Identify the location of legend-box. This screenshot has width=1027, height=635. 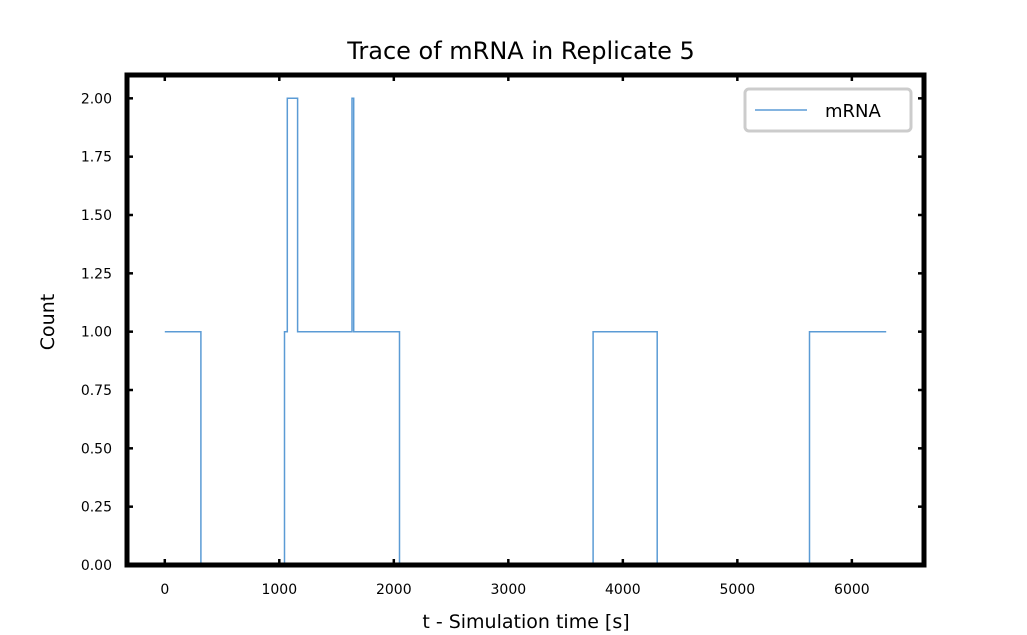
(828, 110).